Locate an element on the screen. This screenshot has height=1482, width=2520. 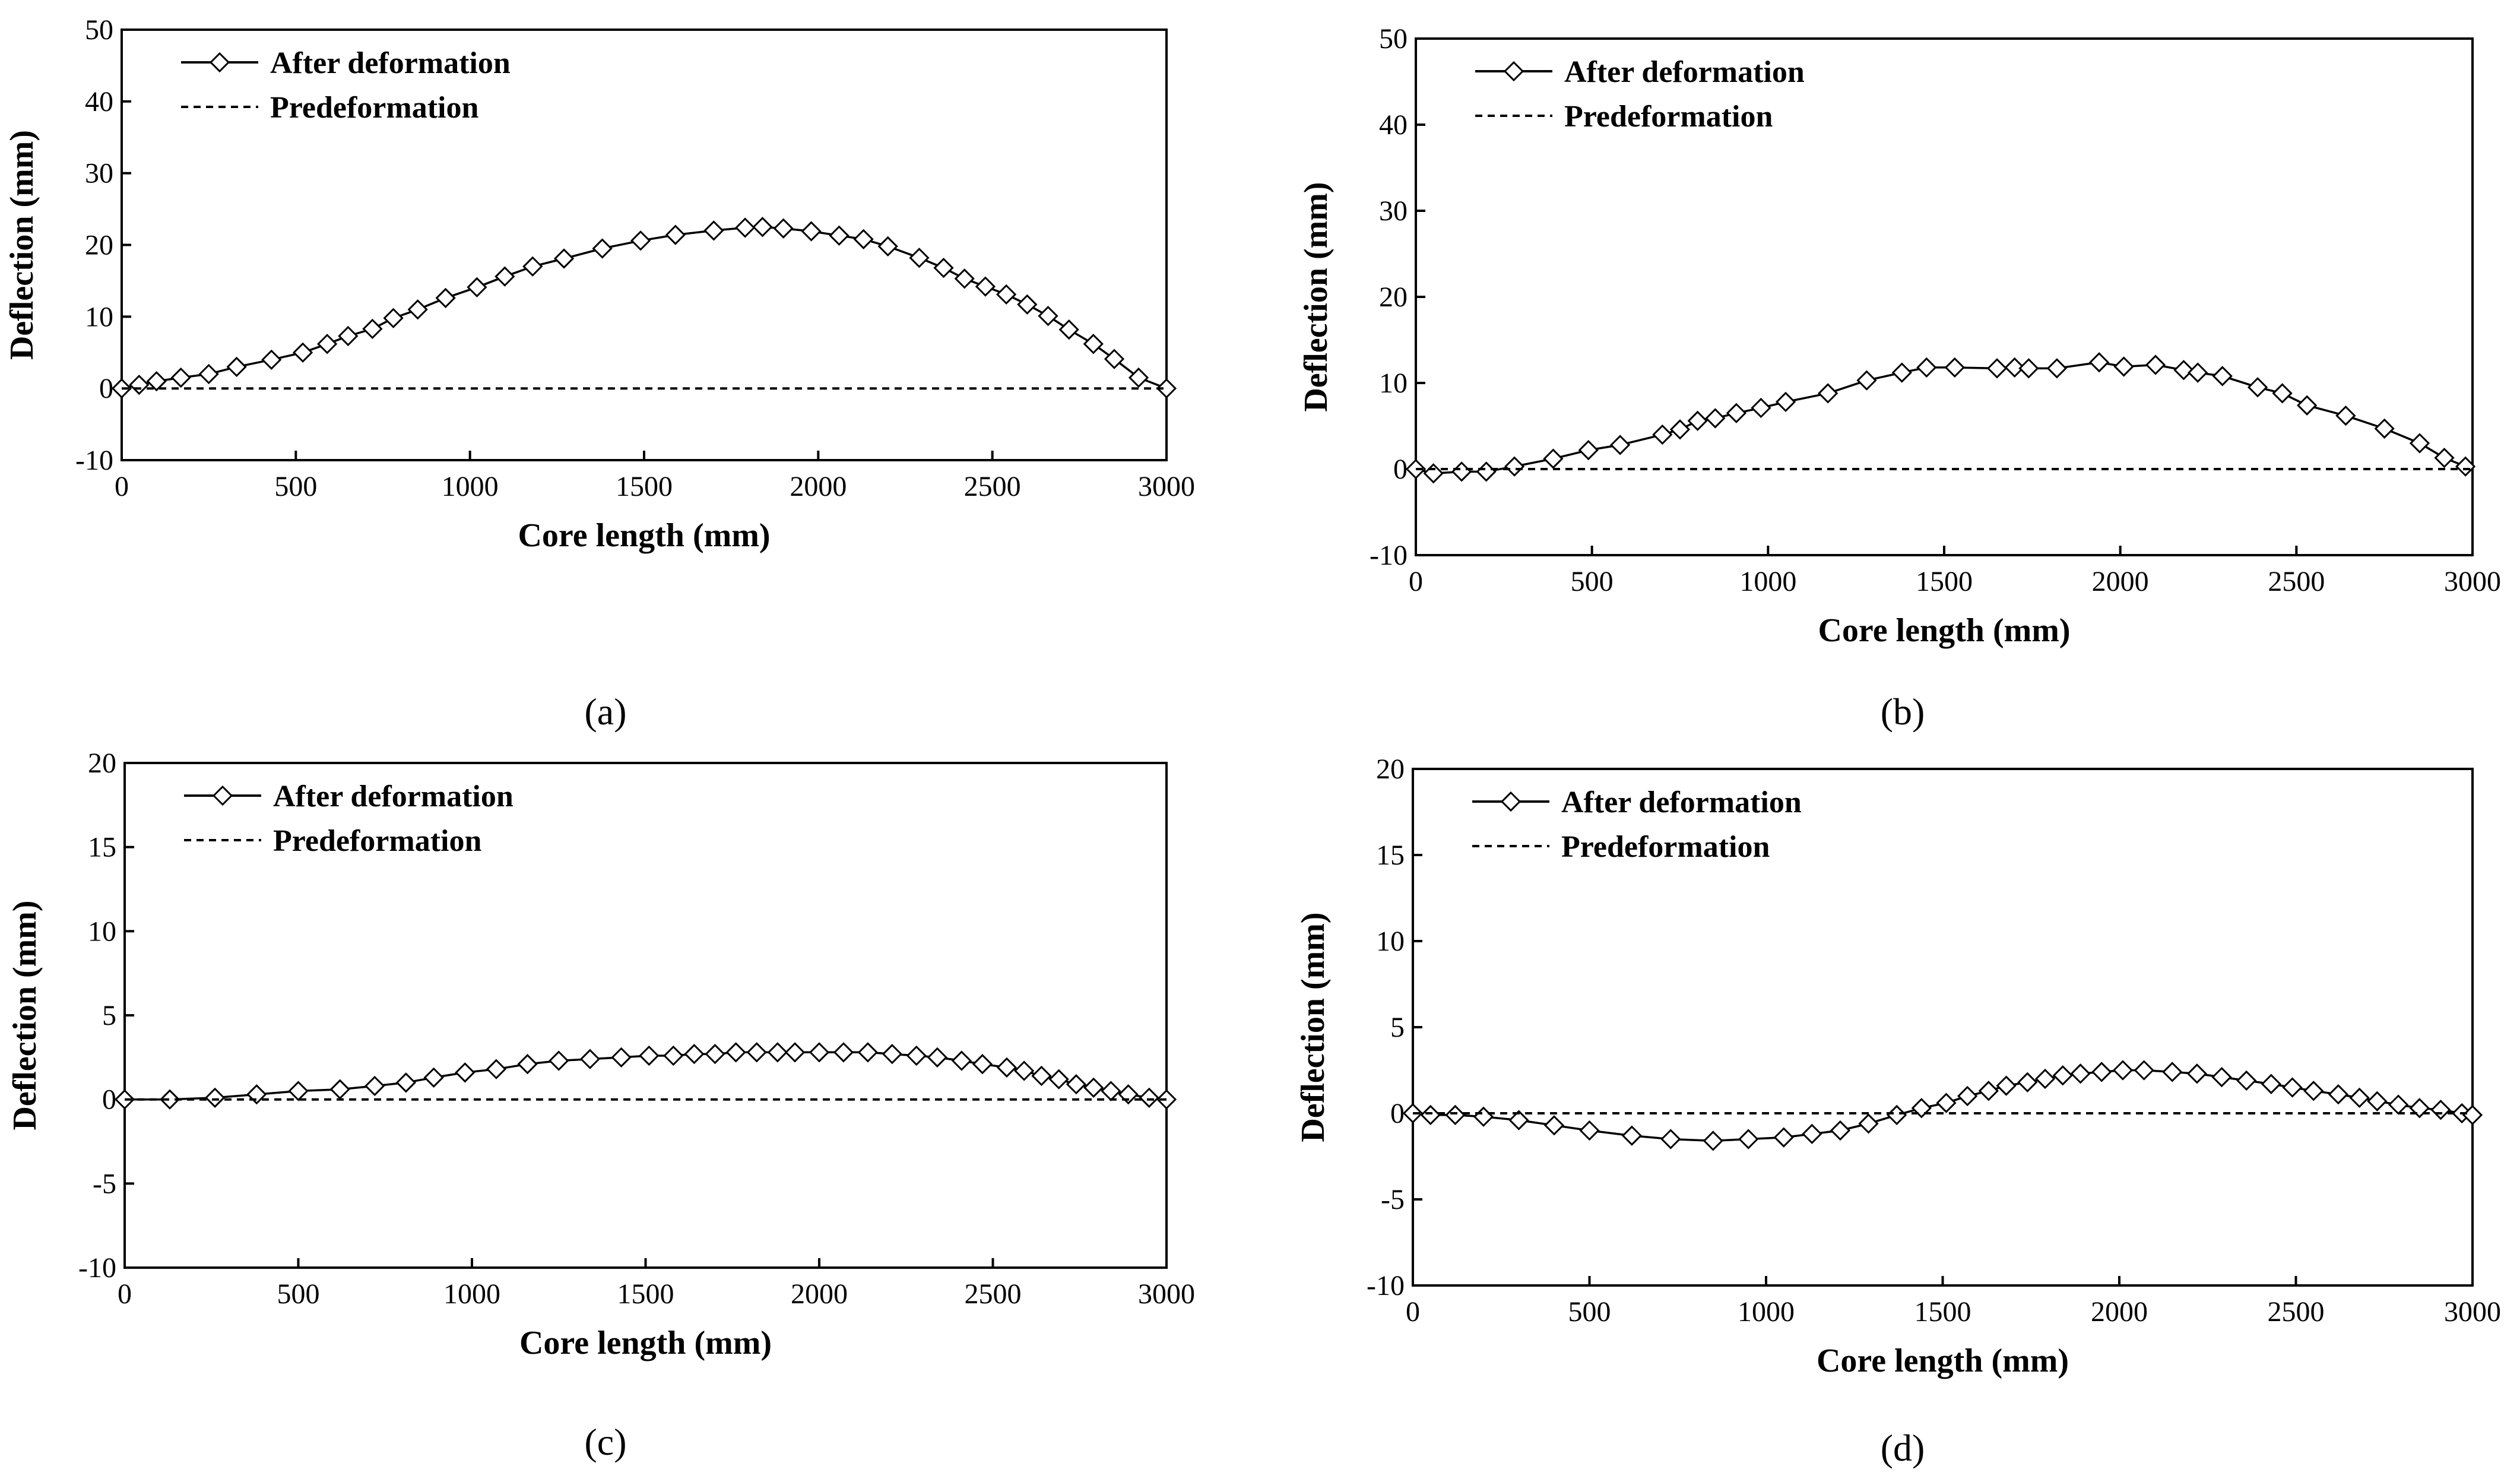
y-tick-label: -5 is located at coordinates (104, 1183).